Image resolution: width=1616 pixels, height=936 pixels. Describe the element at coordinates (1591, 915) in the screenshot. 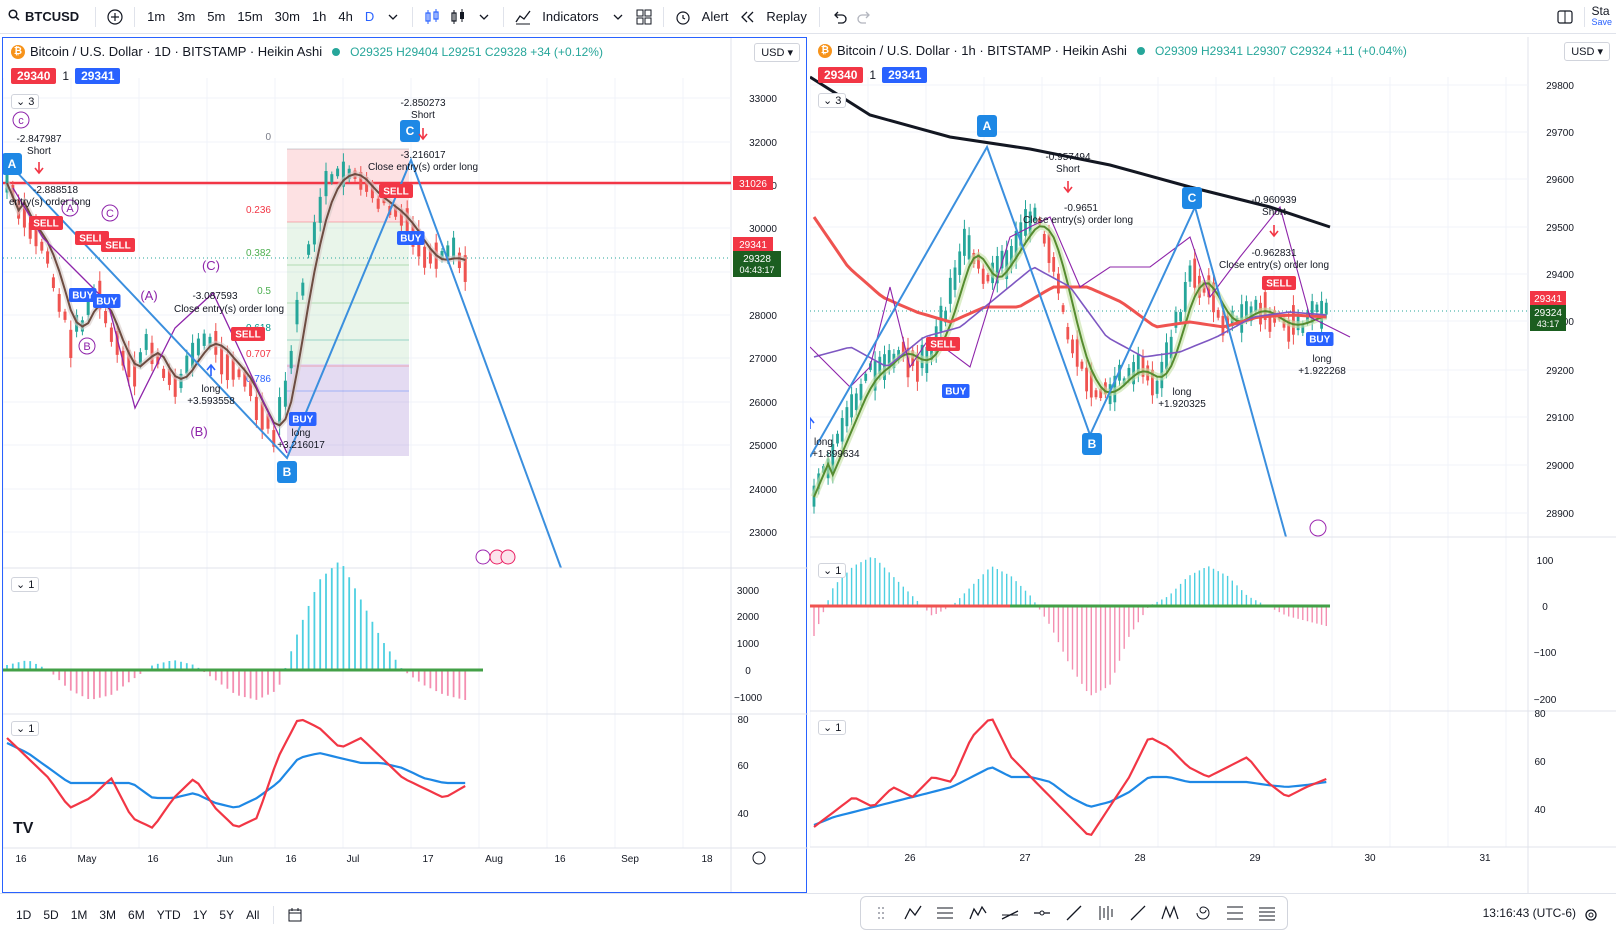

I see `settings-gear-icon` at that location.